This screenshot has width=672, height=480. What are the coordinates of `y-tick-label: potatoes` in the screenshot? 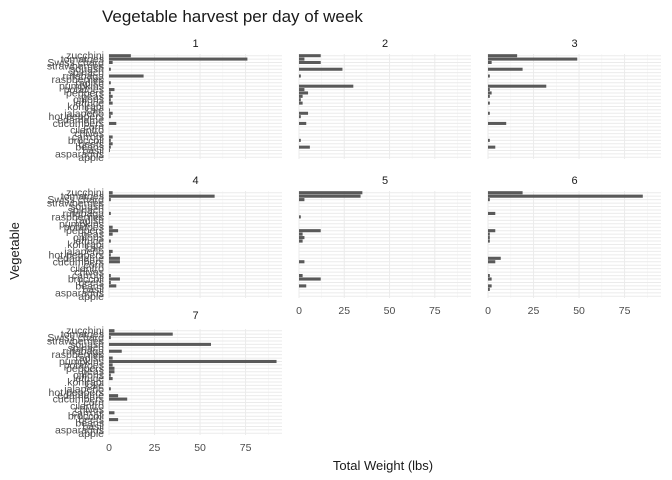 It's located at (84, 365).